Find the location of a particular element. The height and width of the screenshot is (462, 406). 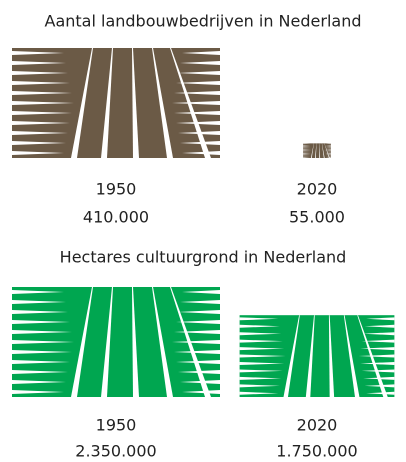

value-label: 55.000 is located at coordinates (317, 217).